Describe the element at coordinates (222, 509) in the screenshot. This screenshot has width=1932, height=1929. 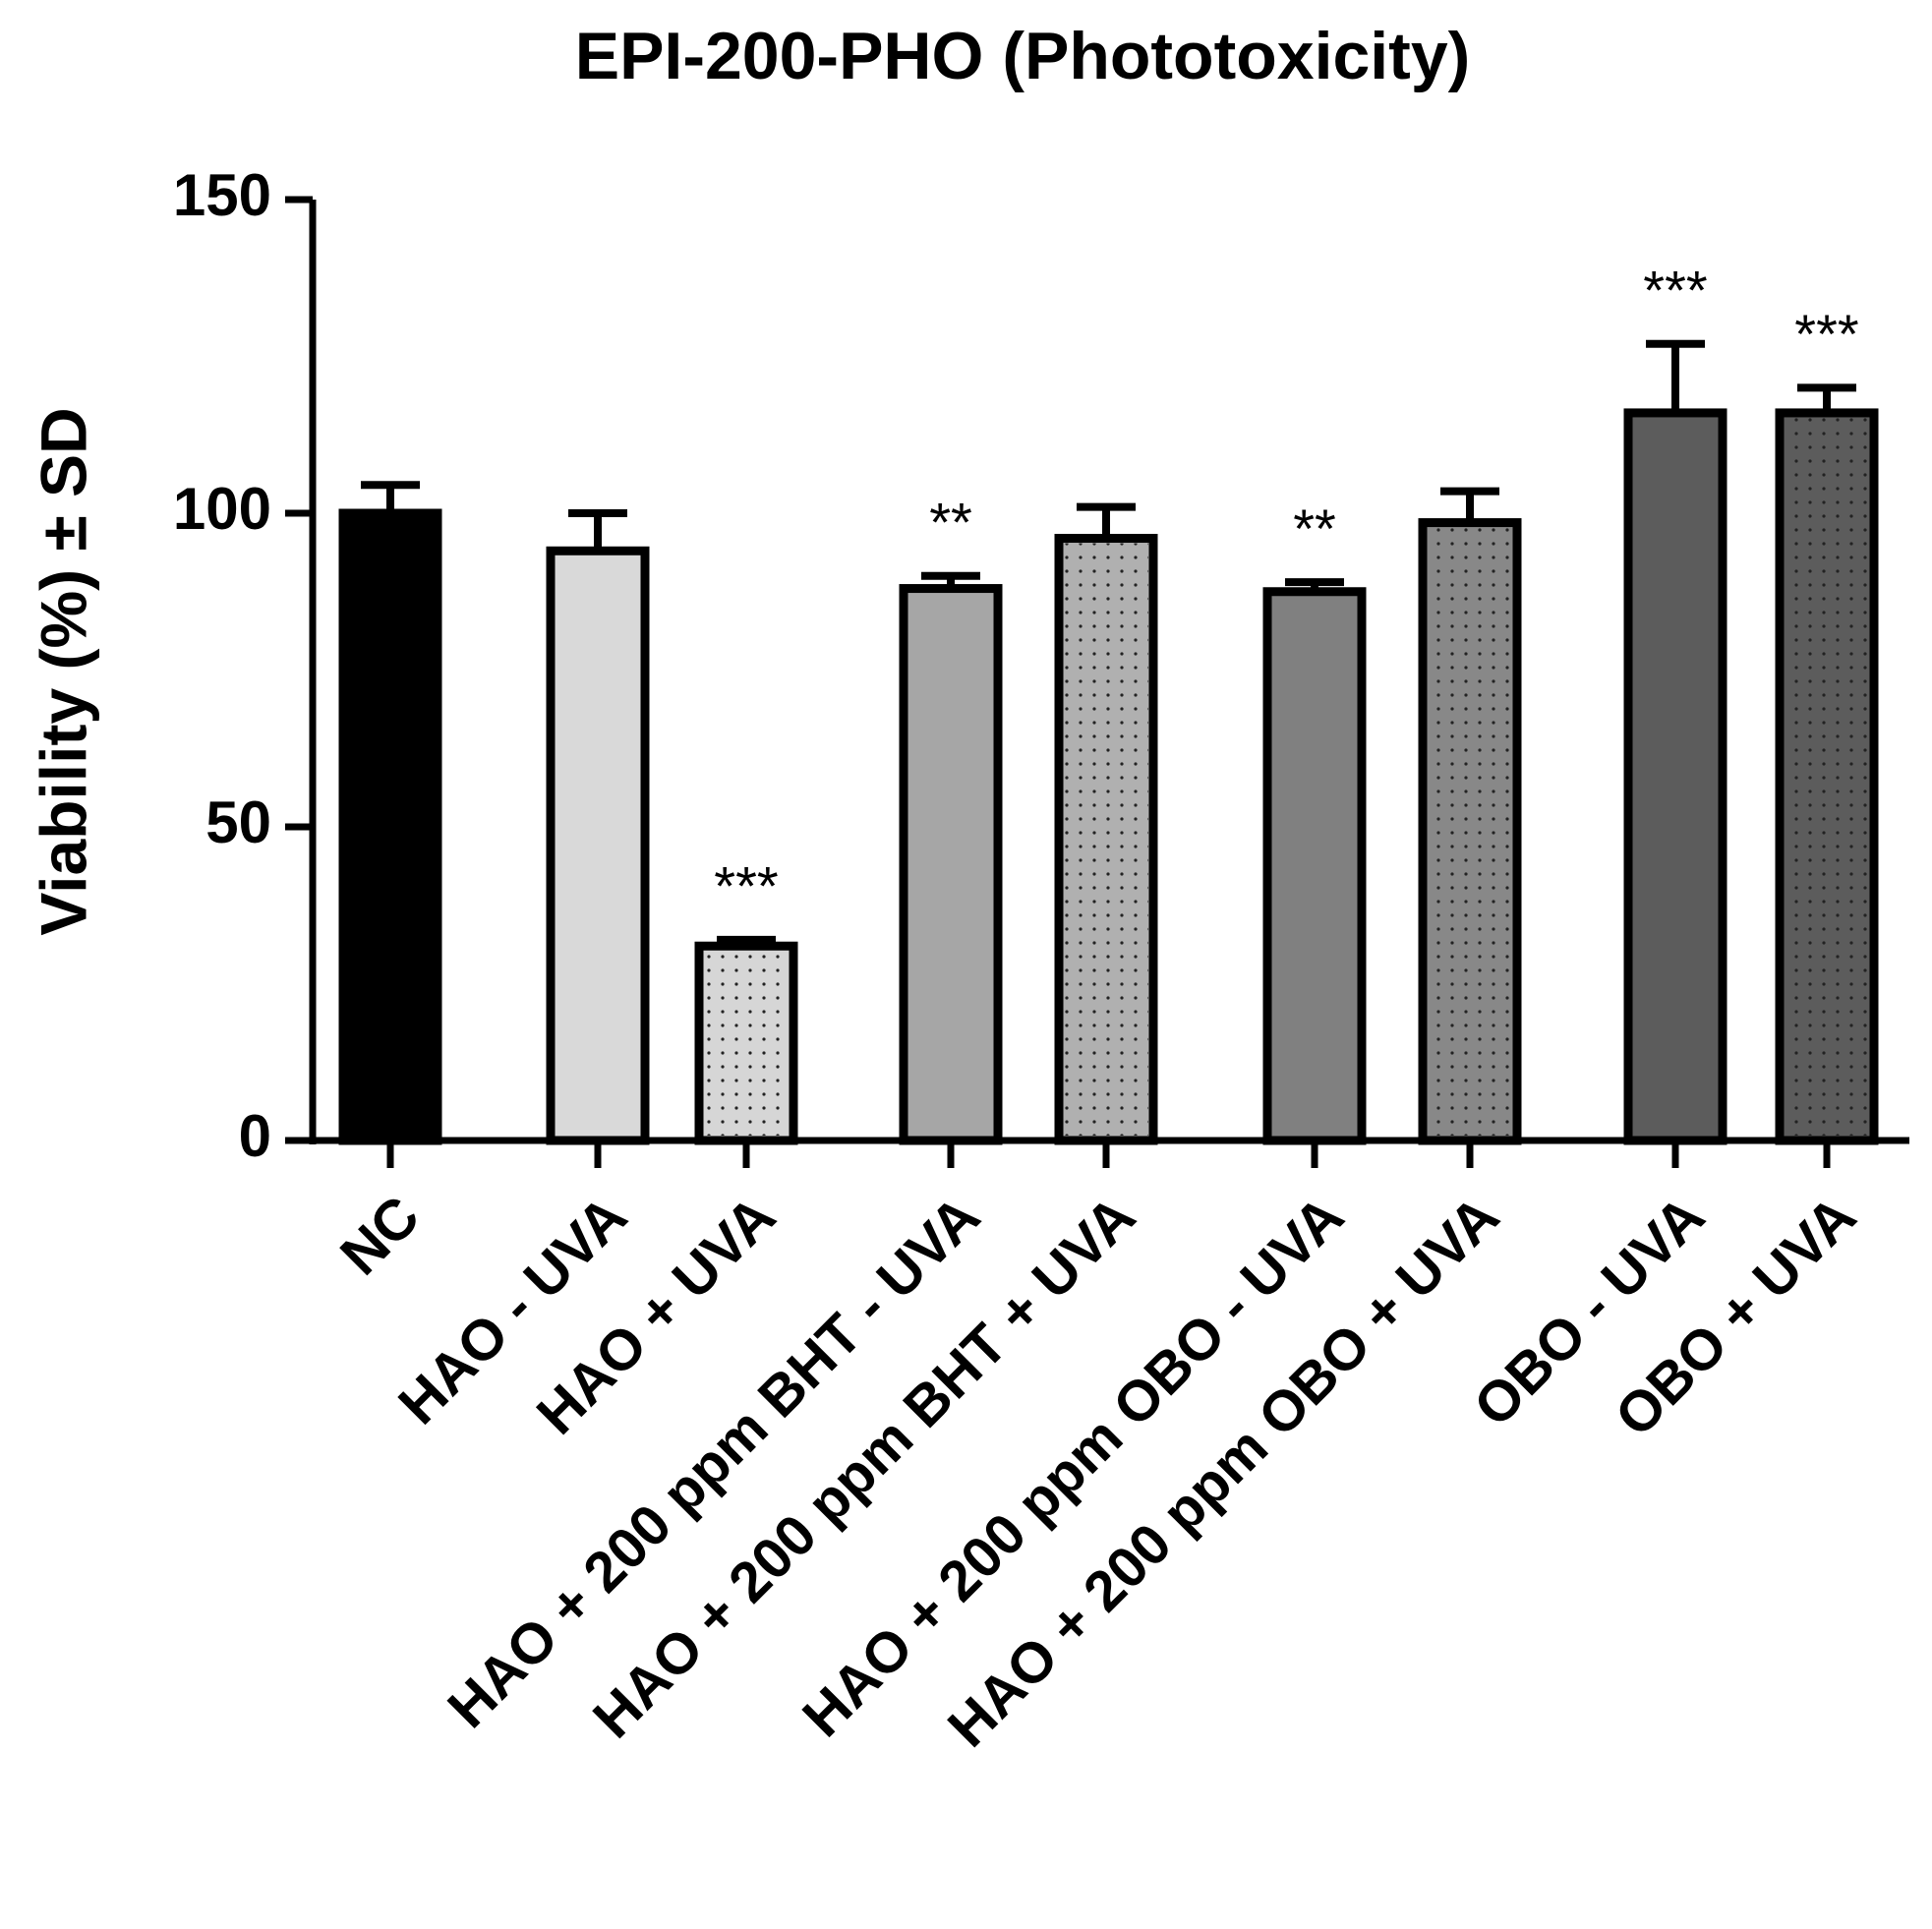
I see `y-tick-label: 100` at that location.